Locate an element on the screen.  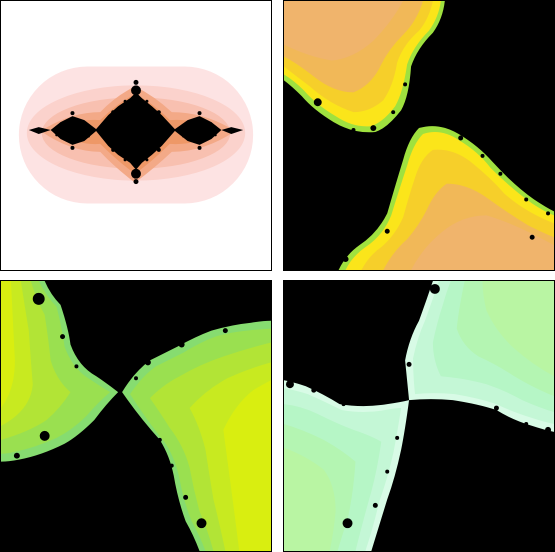
escape-region-left is located at coordinates (60, 371).